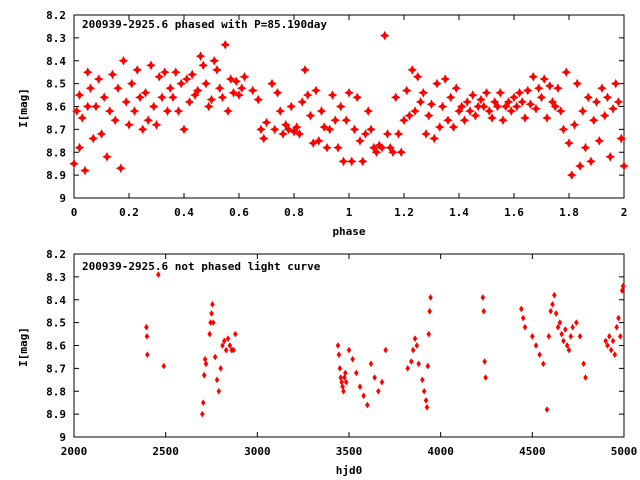 The width and height of the screenshot is (640, 480). I want to click on unphased-x-tick-label: 3000, so click(257, 451).